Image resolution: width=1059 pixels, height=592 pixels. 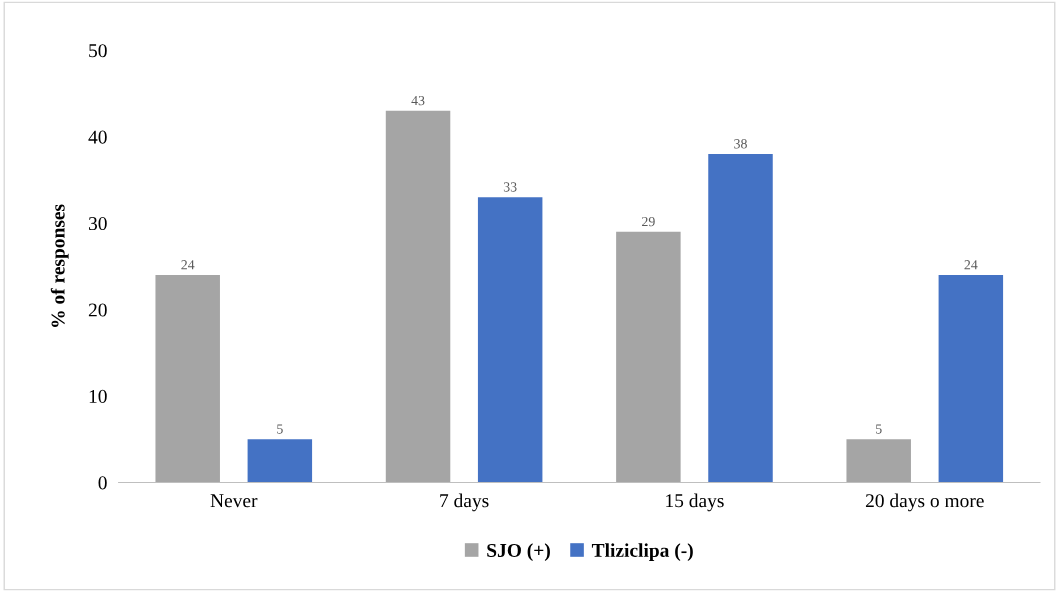 I want to click on y-tick-label: 10, so click(x=98, y=396).